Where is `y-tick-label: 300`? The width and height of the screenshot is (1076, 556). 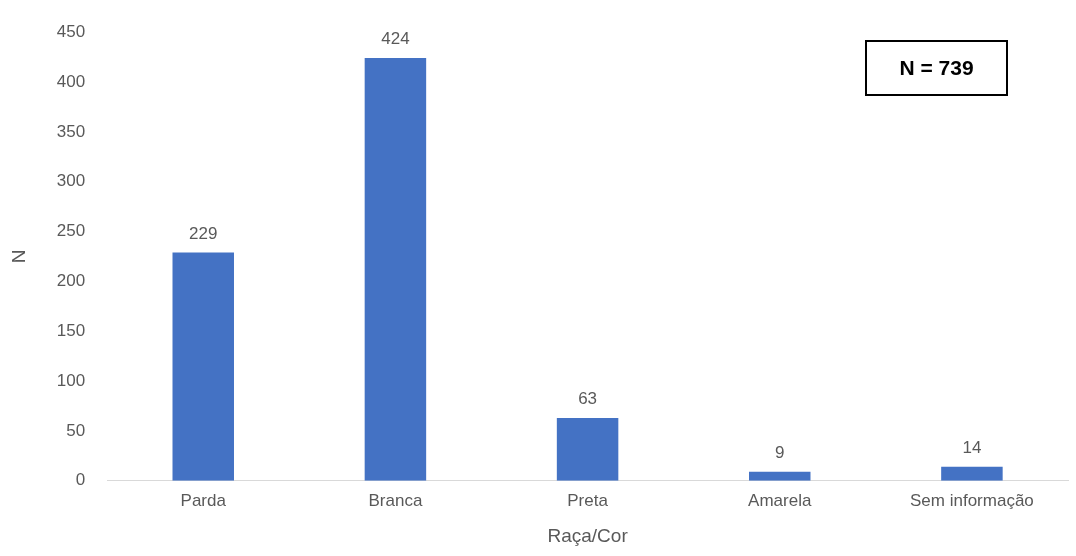 y-tick-label: 300 is located at coordinates (71, 181).